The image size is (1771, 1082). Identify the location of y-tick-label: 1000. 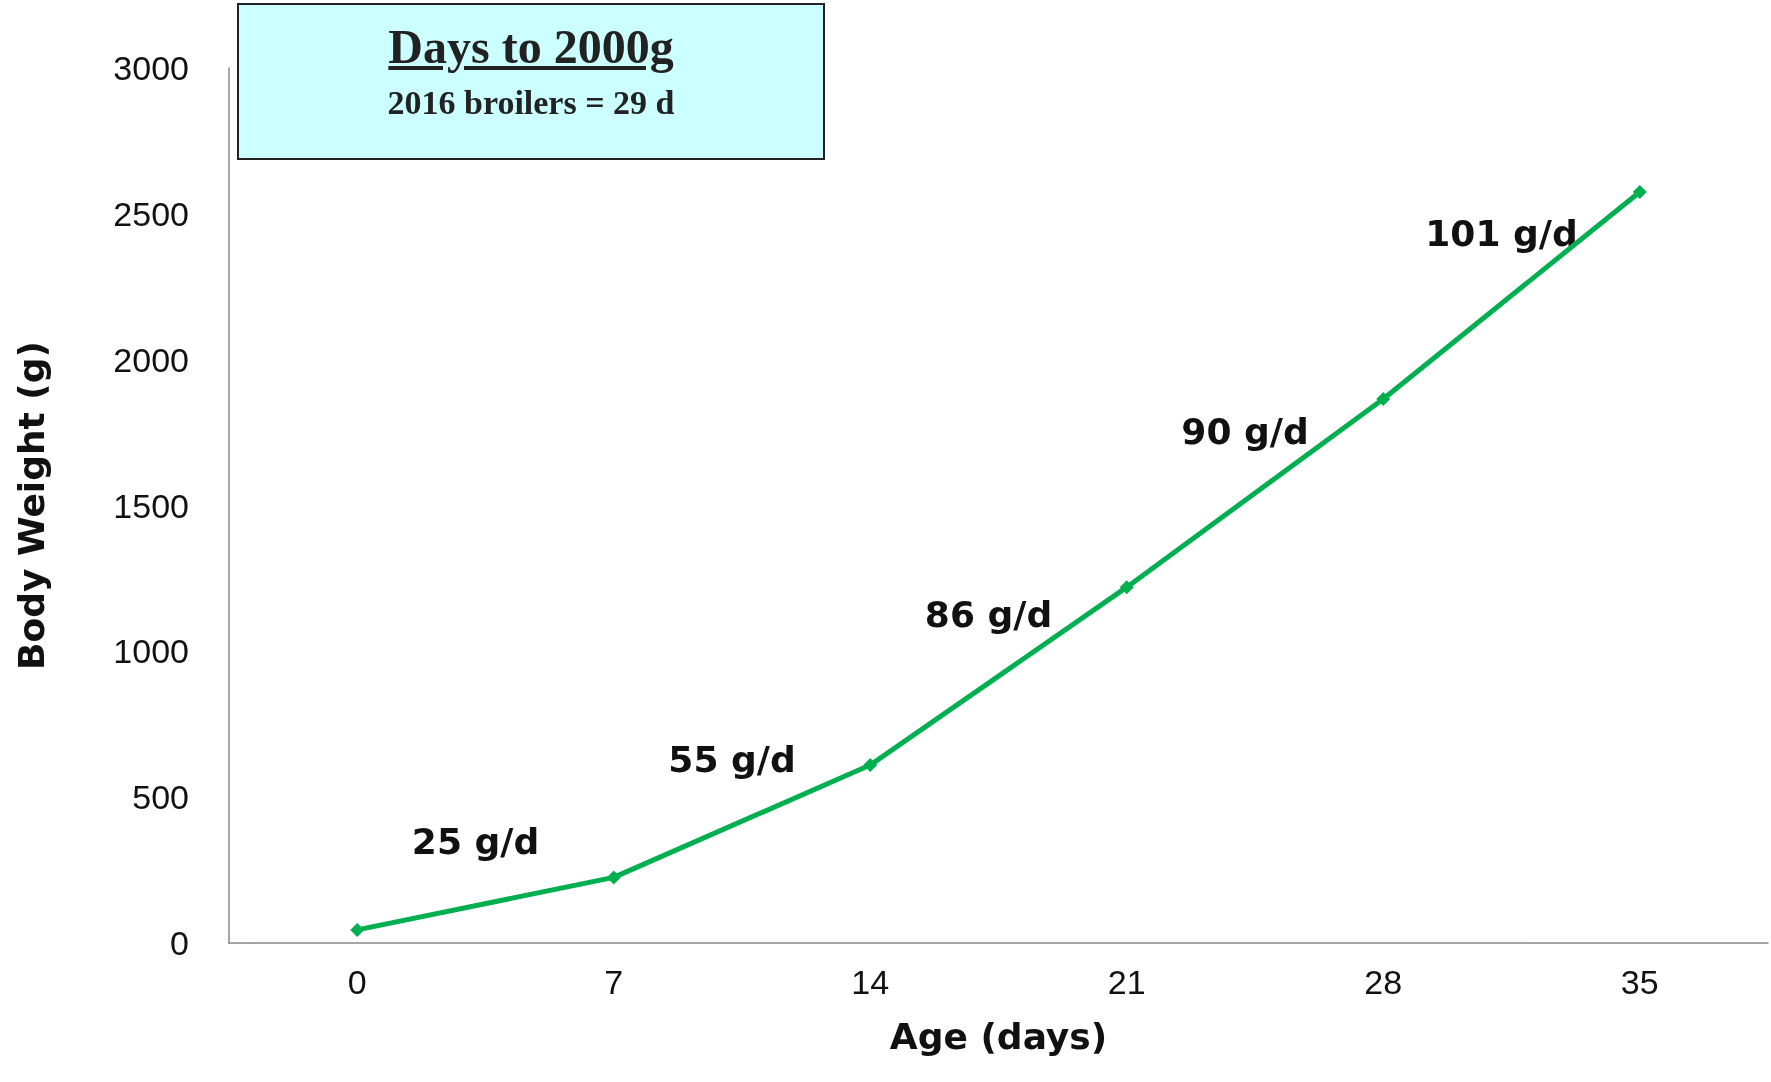
(151, 651).